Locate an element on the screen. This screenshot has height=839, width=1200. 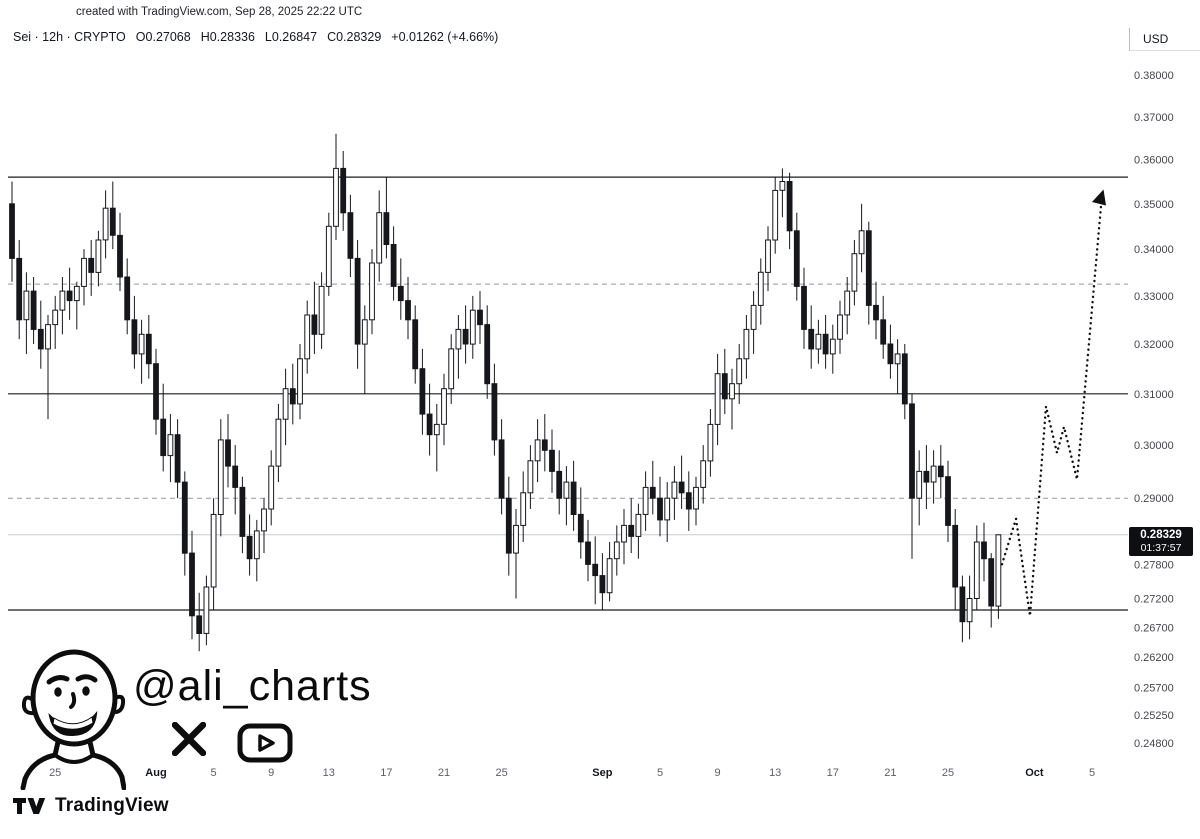
currency-toggle: USD is located at coordinates (1164, 39).